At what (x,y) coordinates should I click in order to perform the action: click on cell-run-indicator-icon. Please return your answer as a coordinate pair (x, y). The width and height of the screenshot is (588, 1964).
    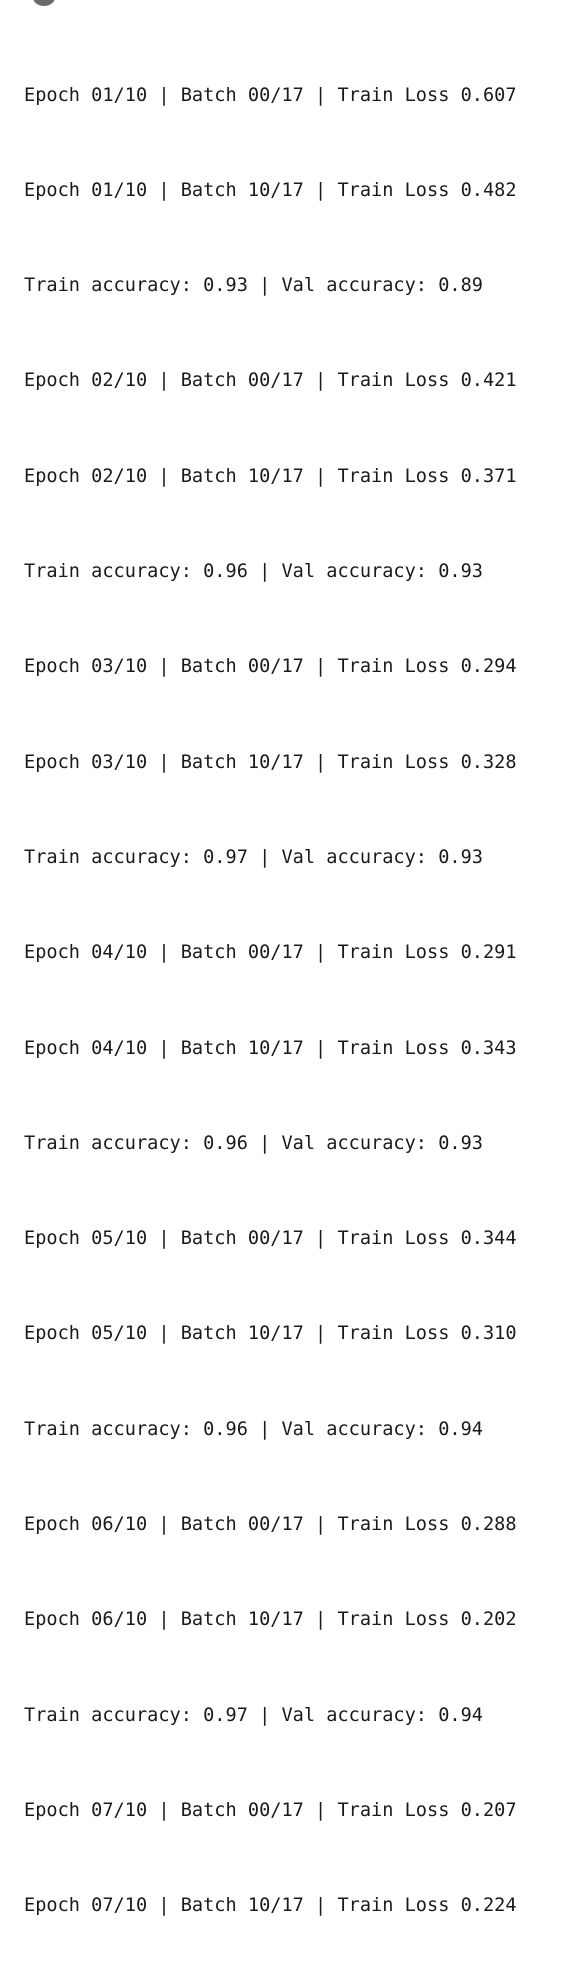
    Looking at the image, I should click on (44, 3).